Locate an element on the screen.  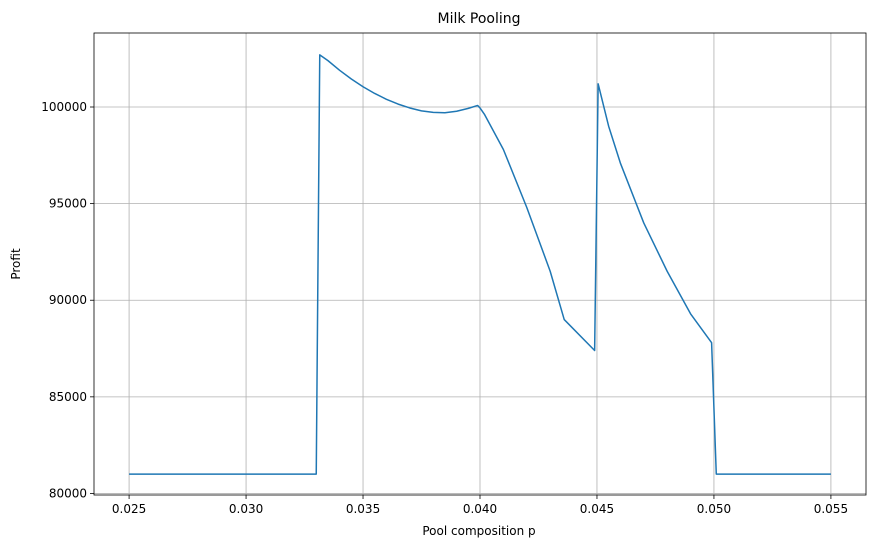
x-tick-label: 0.050 is located at coordinates (714, 509).